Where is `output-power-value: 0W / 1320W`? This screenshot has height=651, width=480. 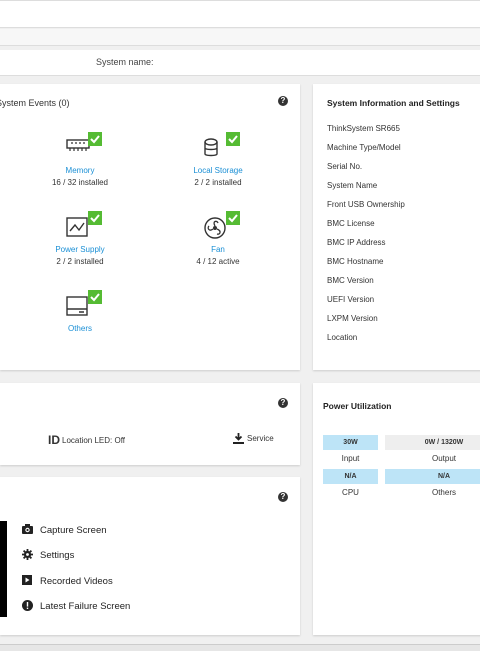
output-power-value: 0W / 1320W is located at coordinates (432, 442).